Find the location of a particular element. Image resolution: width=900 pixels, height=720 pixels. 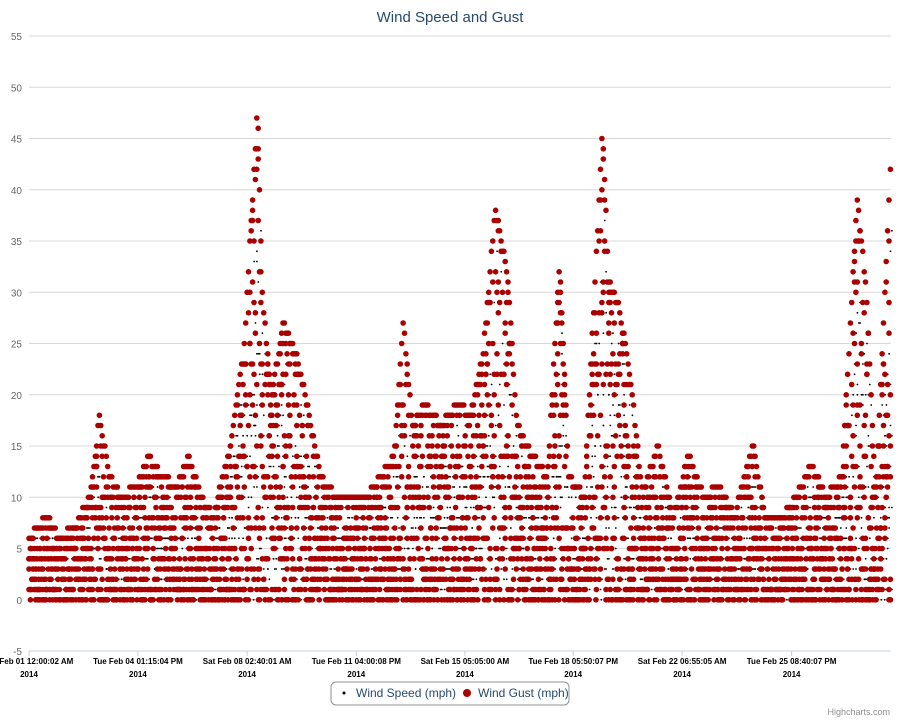

x-tick-year: 2014 is located at coordinates (465, 674).